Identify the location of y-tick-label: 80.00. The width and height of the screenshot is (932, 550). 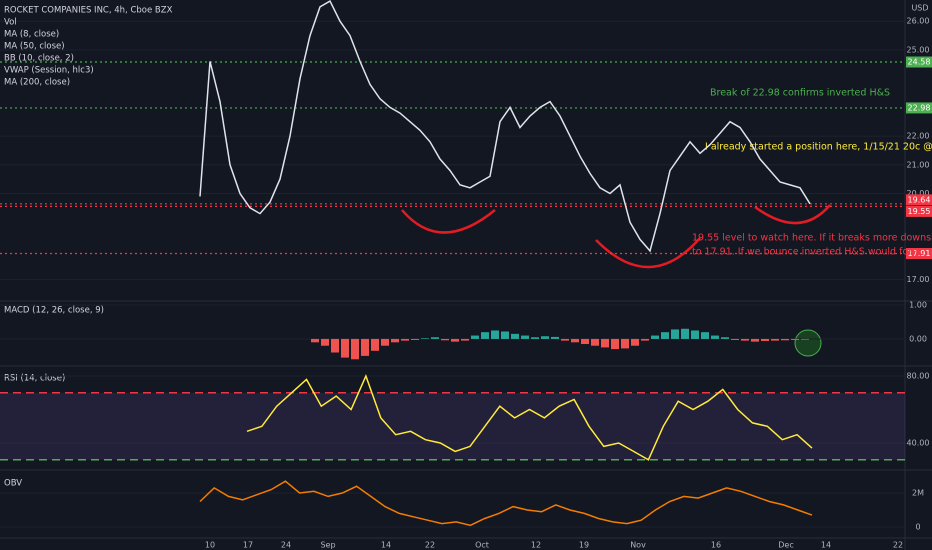
(918, 376).